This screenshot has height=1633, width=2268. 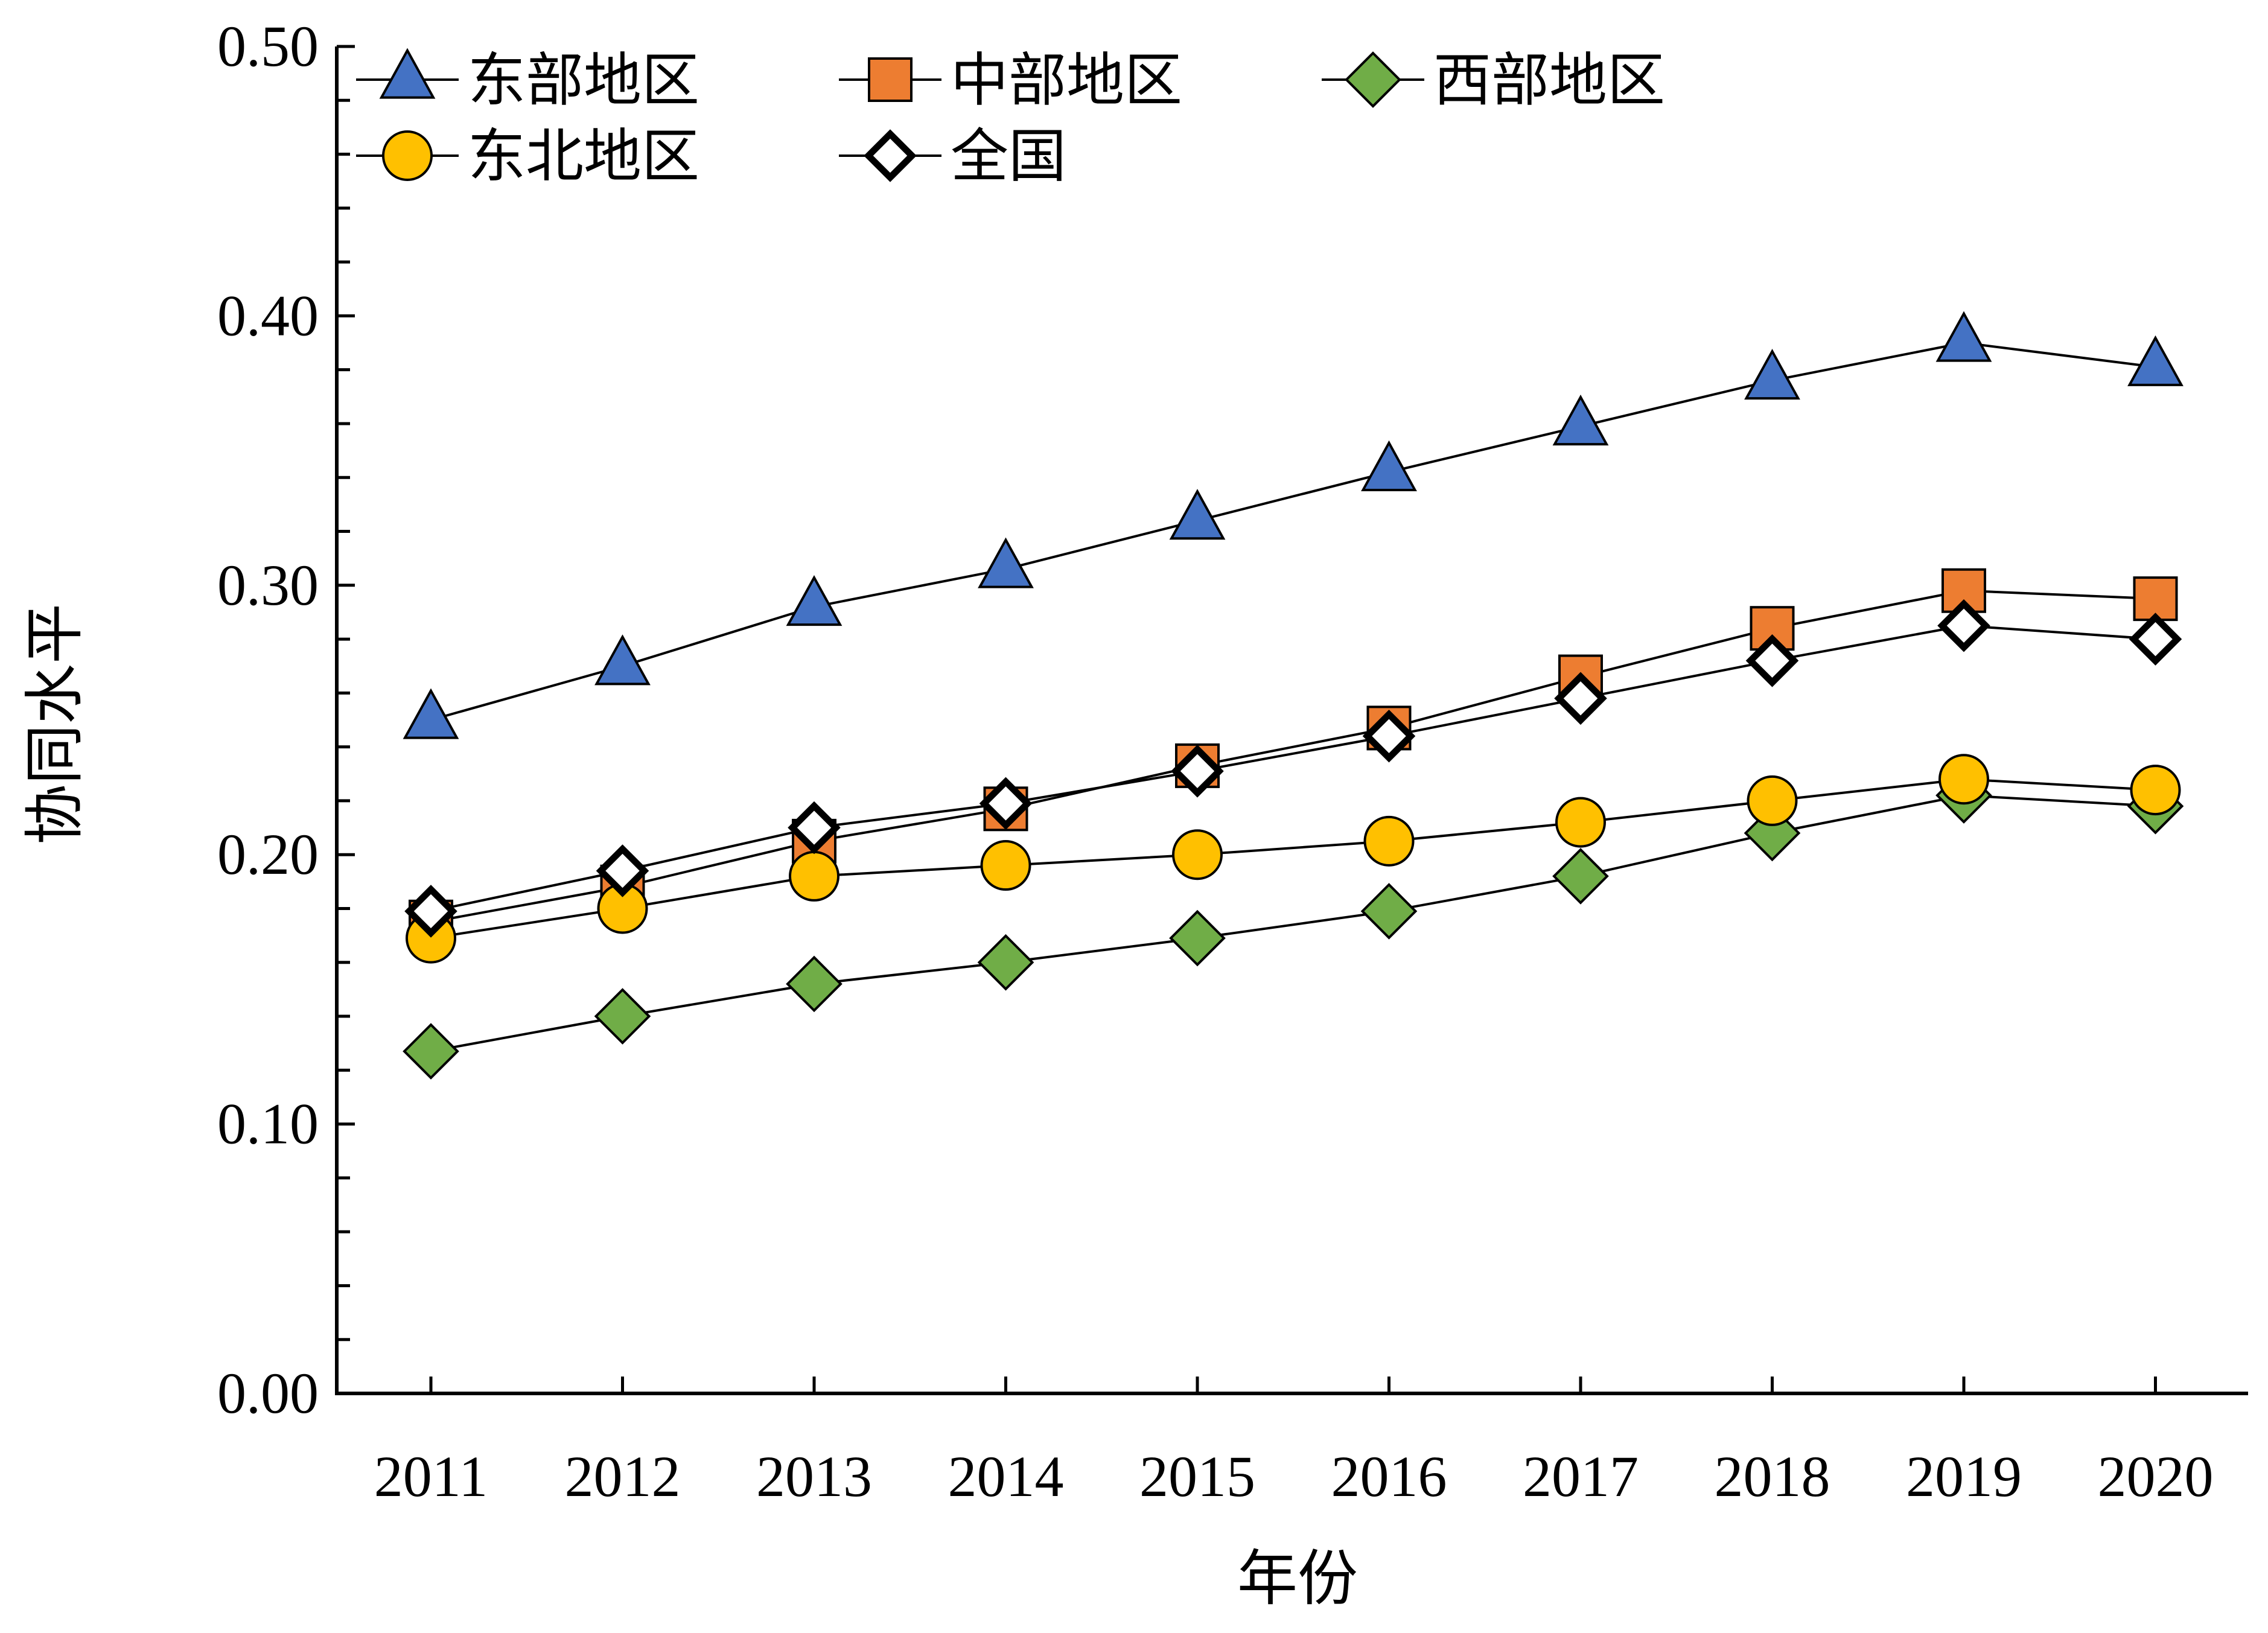 What do you see at coordinates (1581, 1476) in the screenshot?
I see `x-tick-label: 2017` at bounding box center [1581, 1476].